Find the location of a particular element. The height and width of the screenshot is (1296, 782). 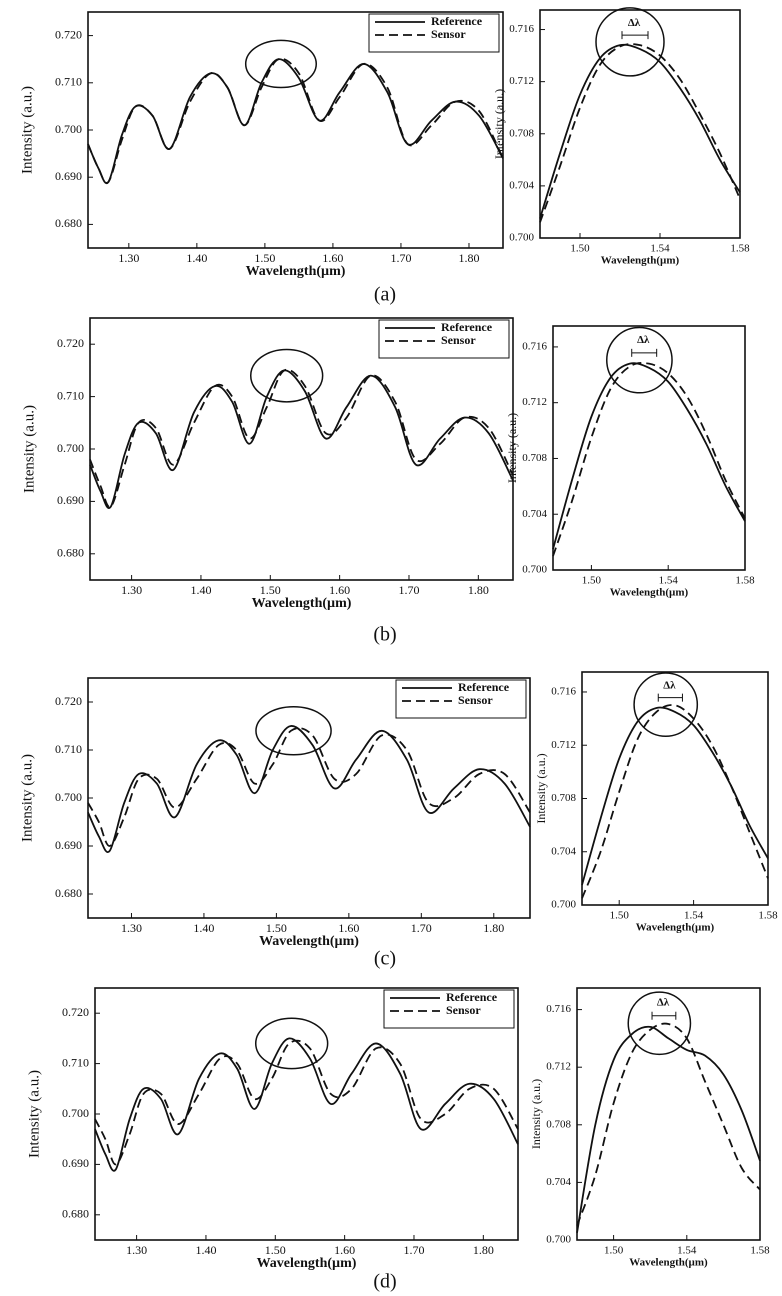

y-tick-label: 0.712 is located at coordinates (563, 745).